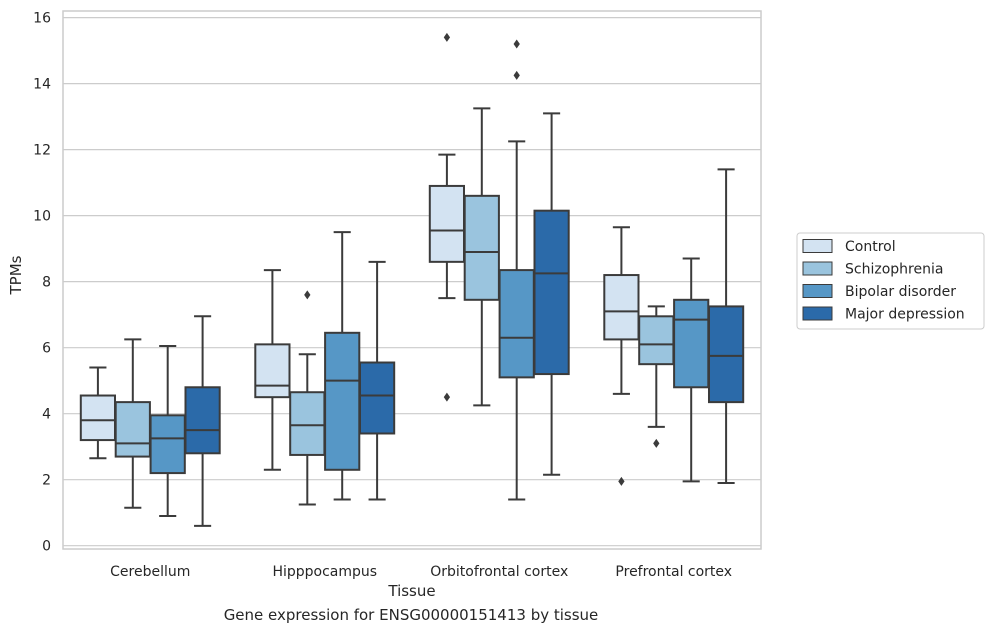 This screenshot has width=992, height=636. Describe the element at coordinates (46, 547) in the screenshot. I see `y-tick-label: 0` at that location.